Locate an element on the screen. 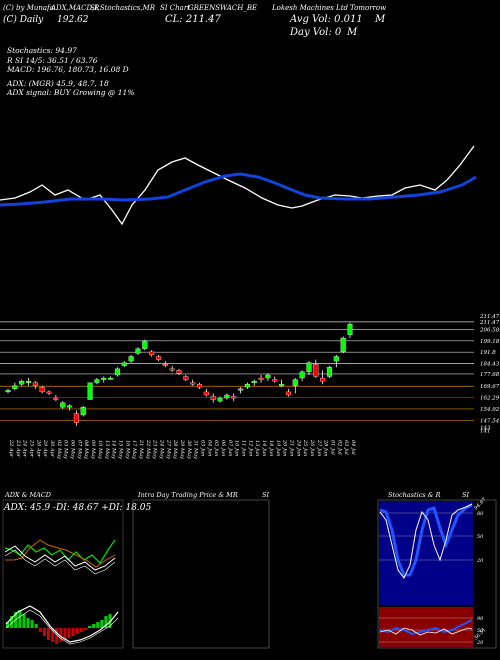  price-tick-label: 199.18 is located at coordinates (490, 342).